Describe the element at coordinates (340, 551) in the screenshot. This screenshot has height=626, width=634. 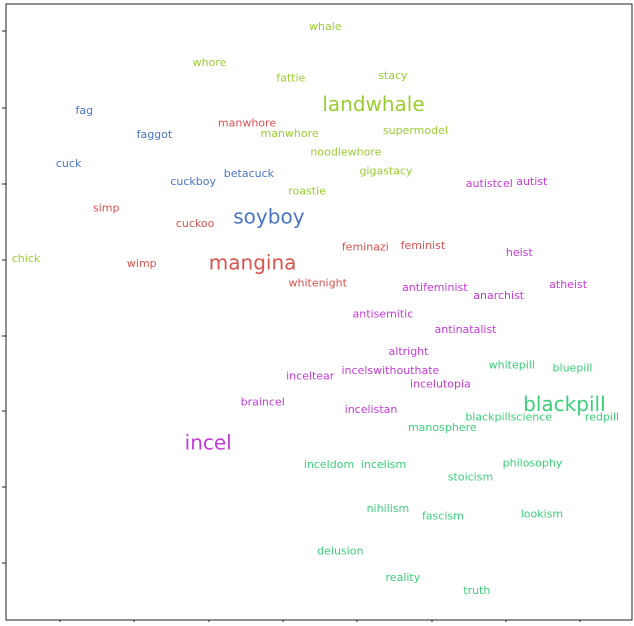
I see `point-label-delusion-53: delusion` at that location.